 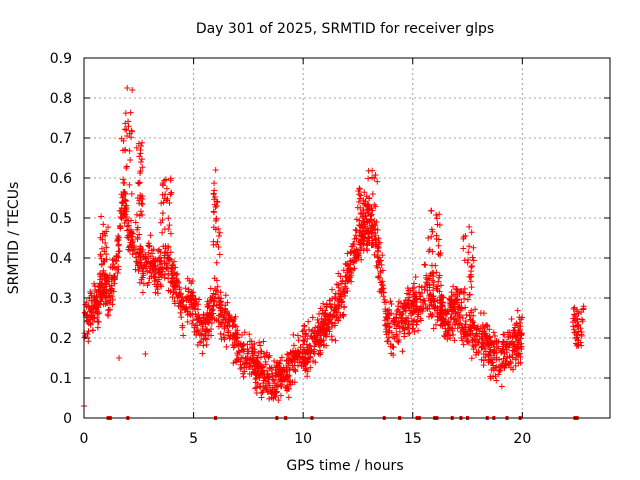 I want to click on y-tick-label: 0.3, so click(x=61, y=299).